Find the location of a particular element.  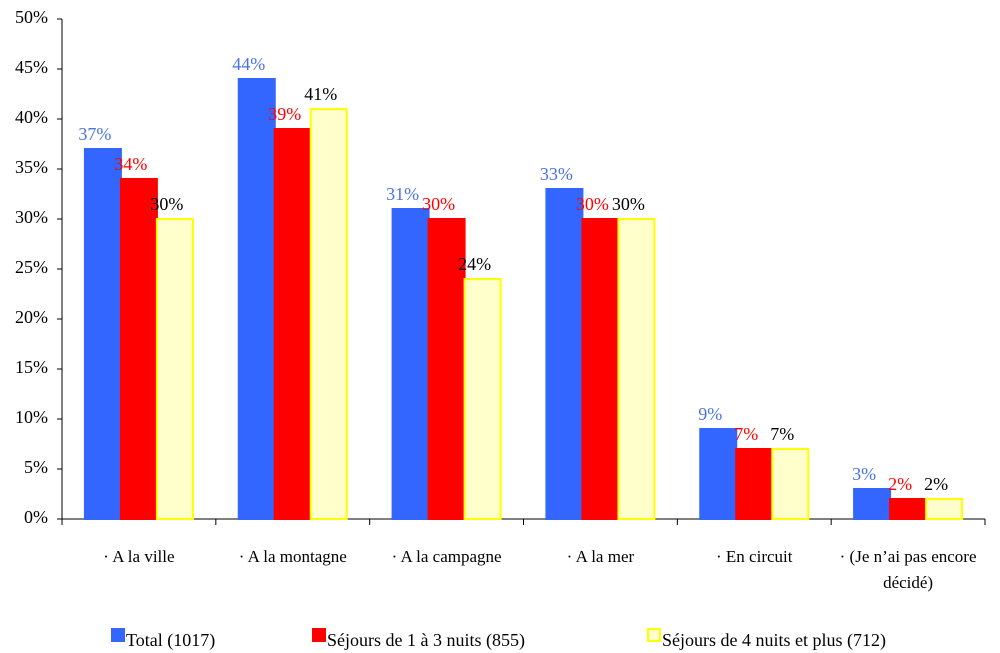

legend-label: Total (1017) is located at coordinates (170, 640).